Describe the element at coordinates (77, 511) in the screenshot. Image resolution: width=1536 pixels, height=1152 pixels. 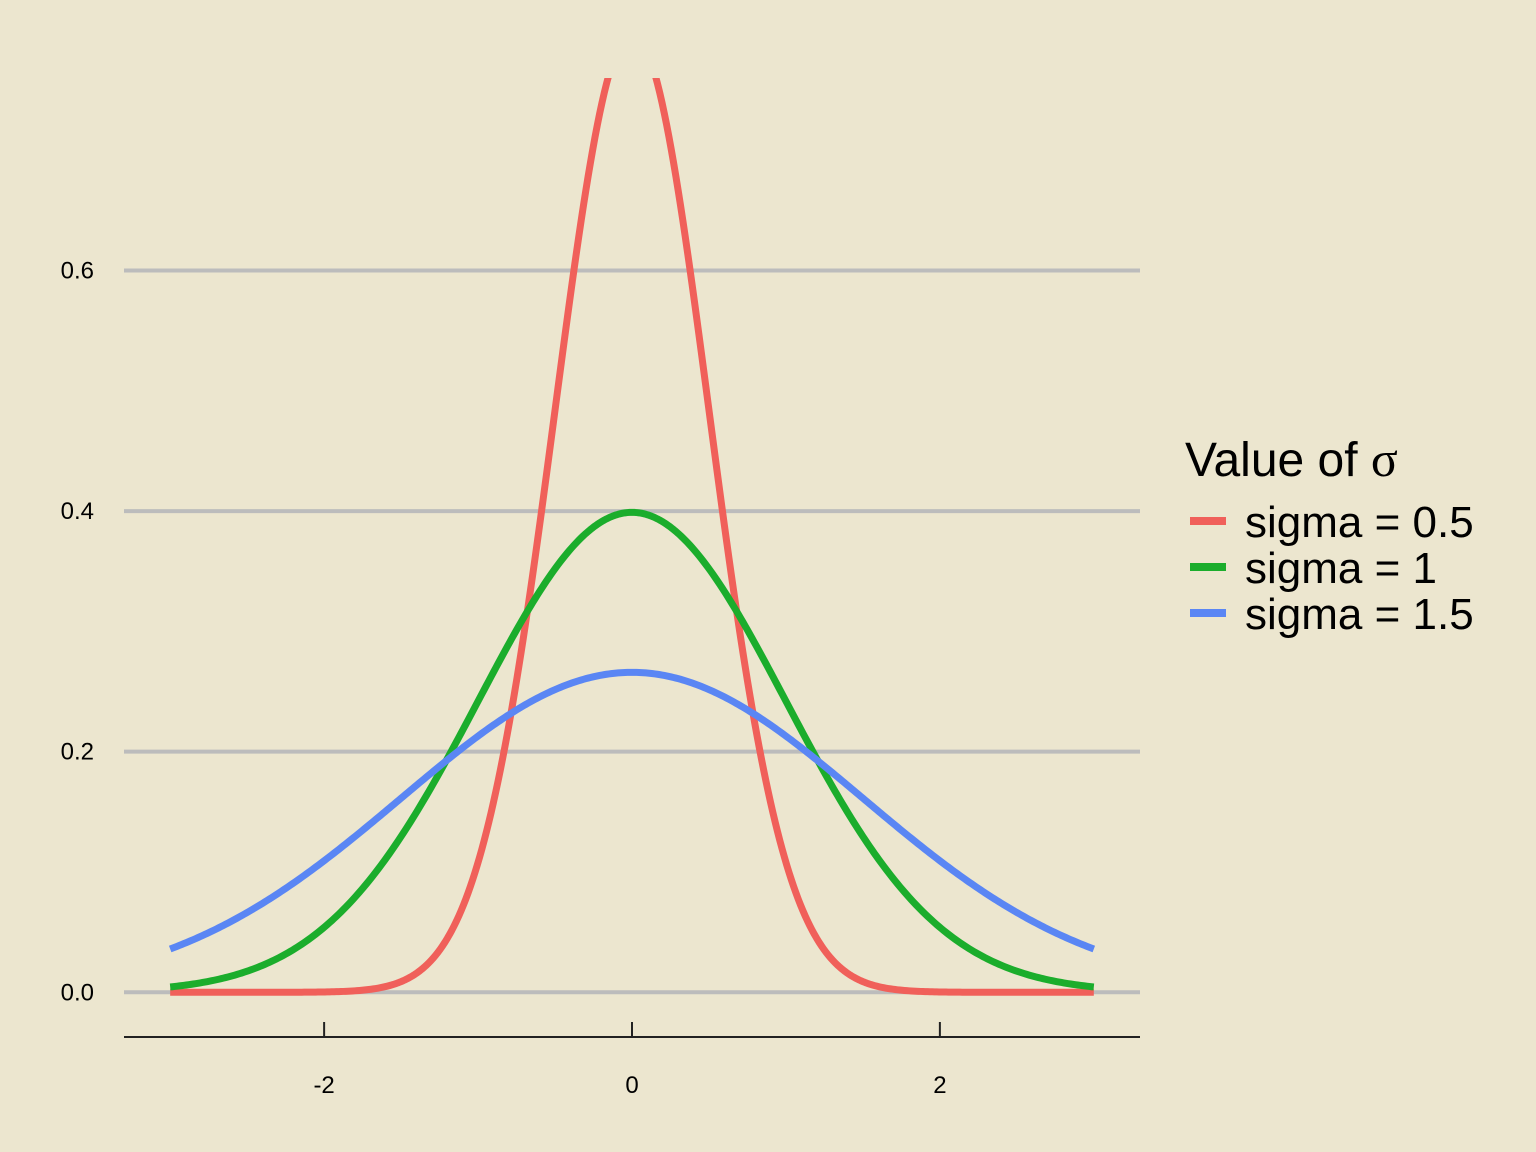
I see `y-tick-label: 0.4` at that location.